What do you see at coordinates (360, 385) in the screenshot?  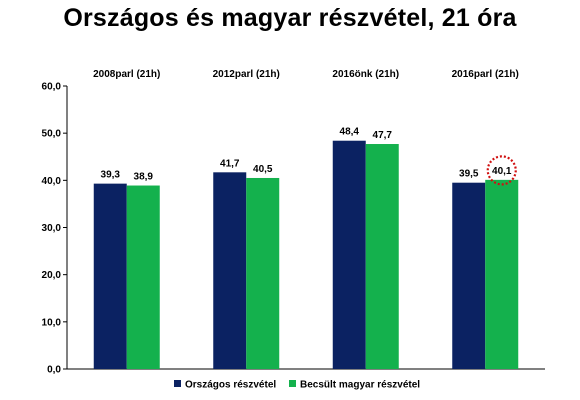 I see `legend-label: Becsült magyar részvétel` at bounding box center [360, 385].